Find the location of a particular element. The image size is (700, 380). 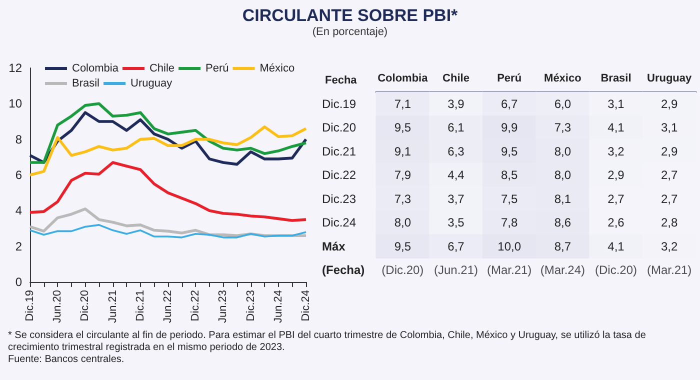

data-label: 9,9 is located at coordinates (509, 127).